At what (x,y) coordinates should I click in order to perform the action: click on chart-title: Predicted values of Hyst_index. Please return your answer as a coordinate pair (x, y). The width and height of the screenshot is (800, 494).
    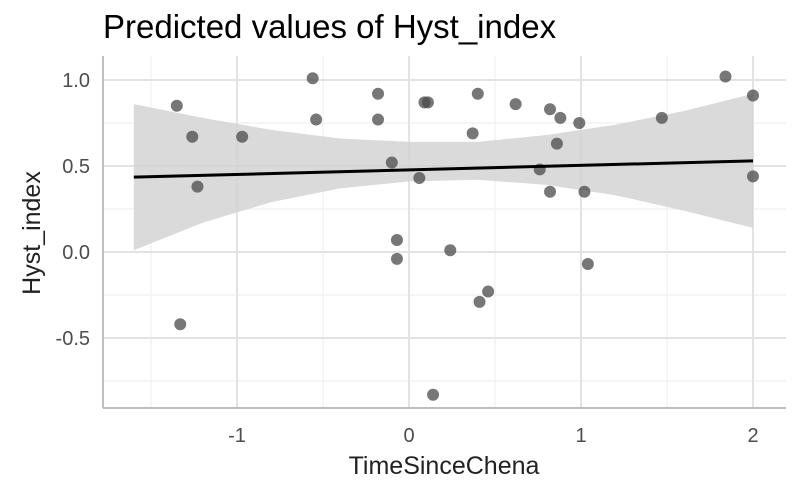
    Looking at the image, I should click on (330, 26).